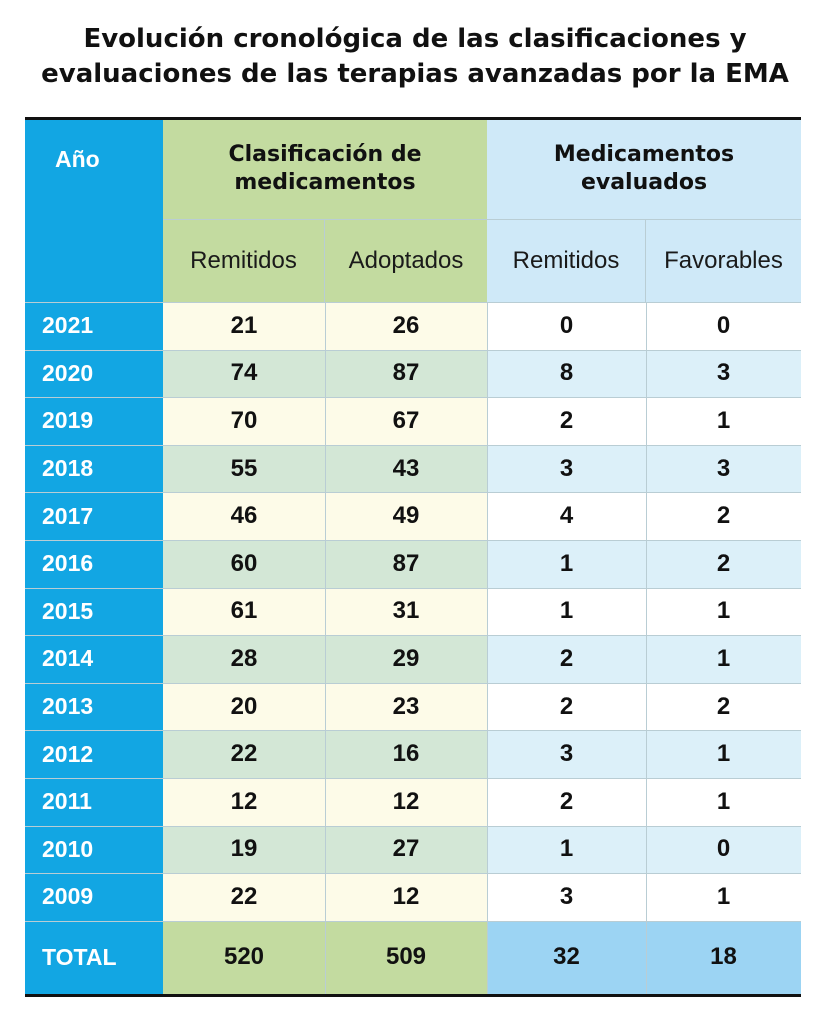  I want to click on cell-classification-remitidos: 61, so click(244, 611).